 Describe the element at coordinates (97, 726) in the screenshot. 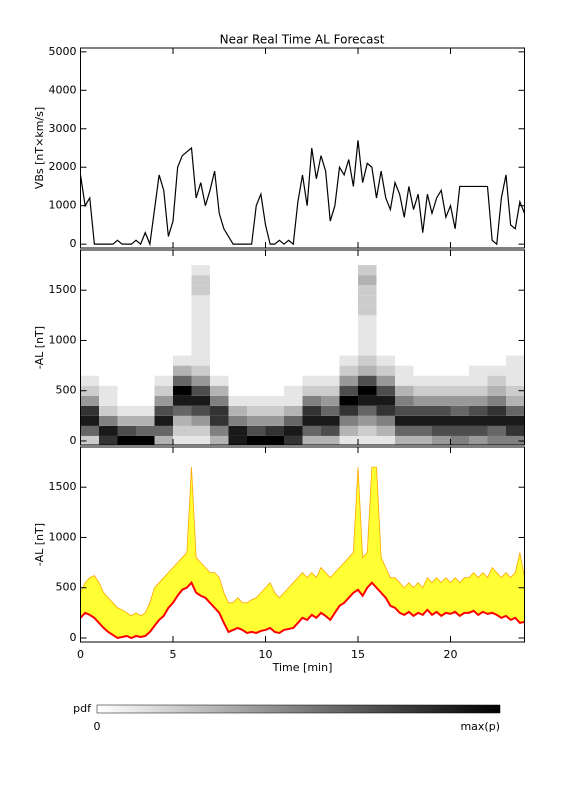

I see `colorbar-min-label: 0` at that location.